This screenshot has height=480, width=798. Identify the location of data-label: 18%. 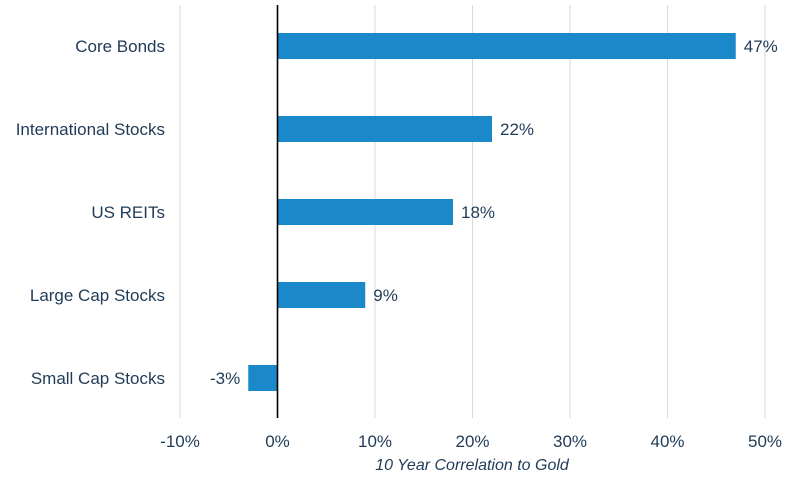
(478, 212).